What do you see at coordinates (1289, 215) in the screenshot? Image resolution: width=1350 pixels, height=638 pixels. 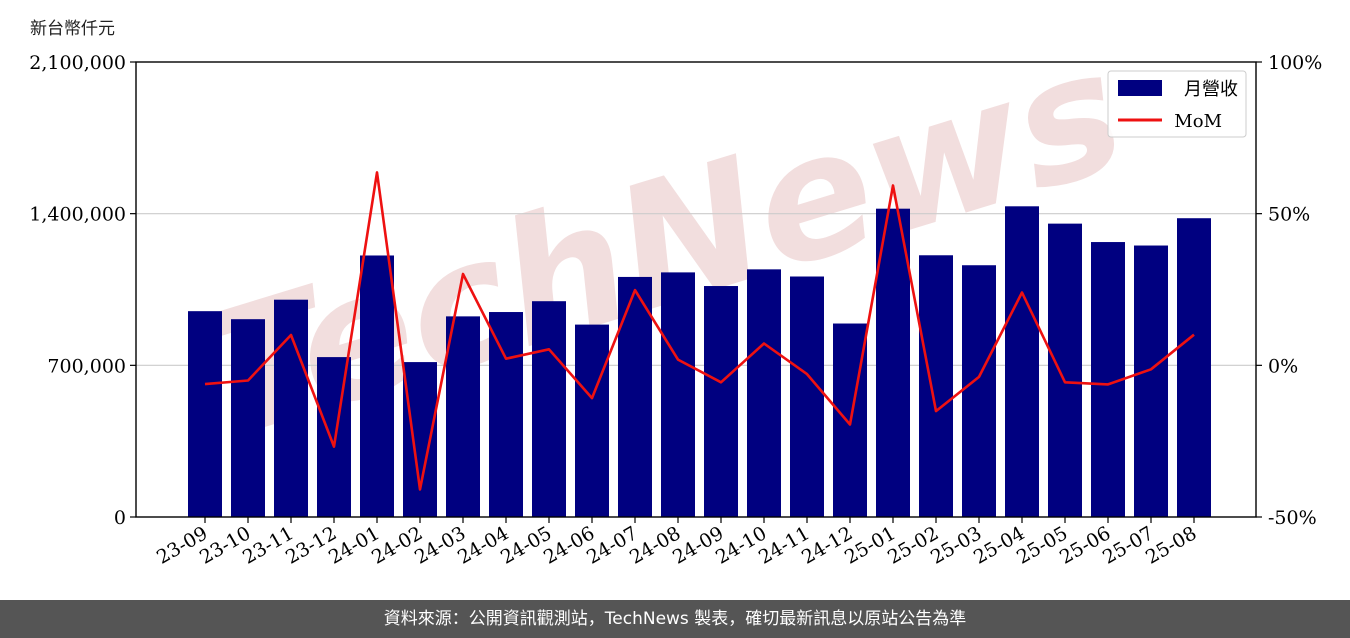 I see `right-tick-label: 50%` at bounding box center [1289, 215].